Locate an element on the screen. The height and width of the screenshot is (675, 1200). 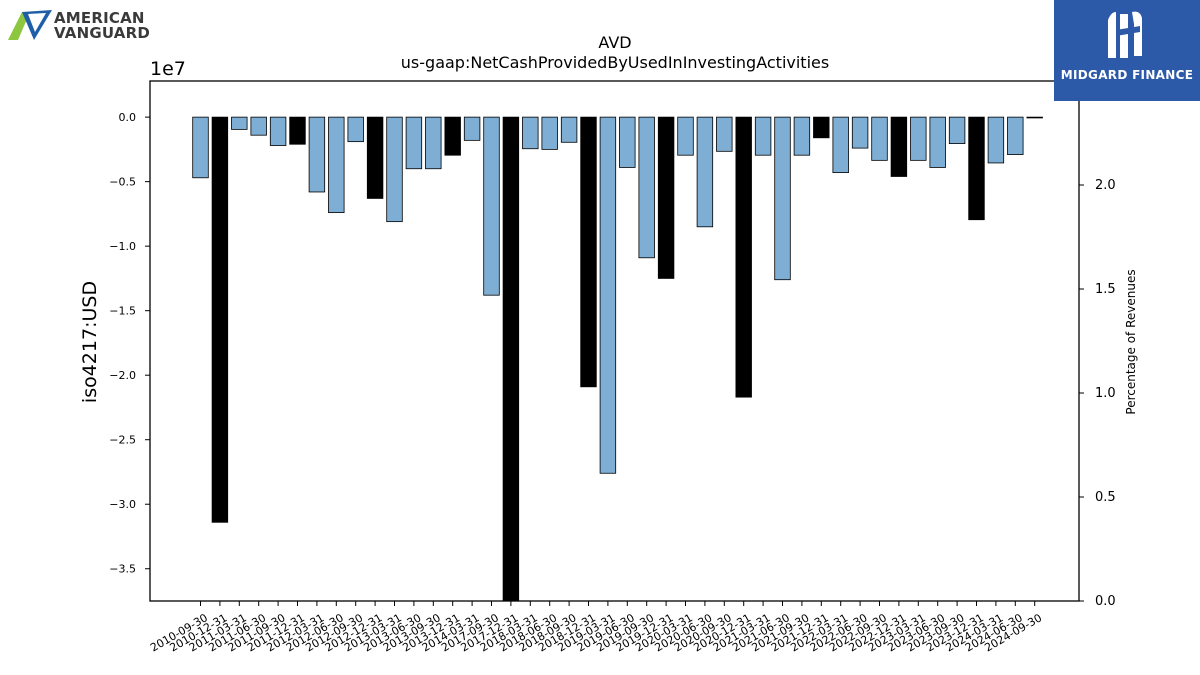
logo-left-line1: AMERICAN is located at coordinates (99, 18).